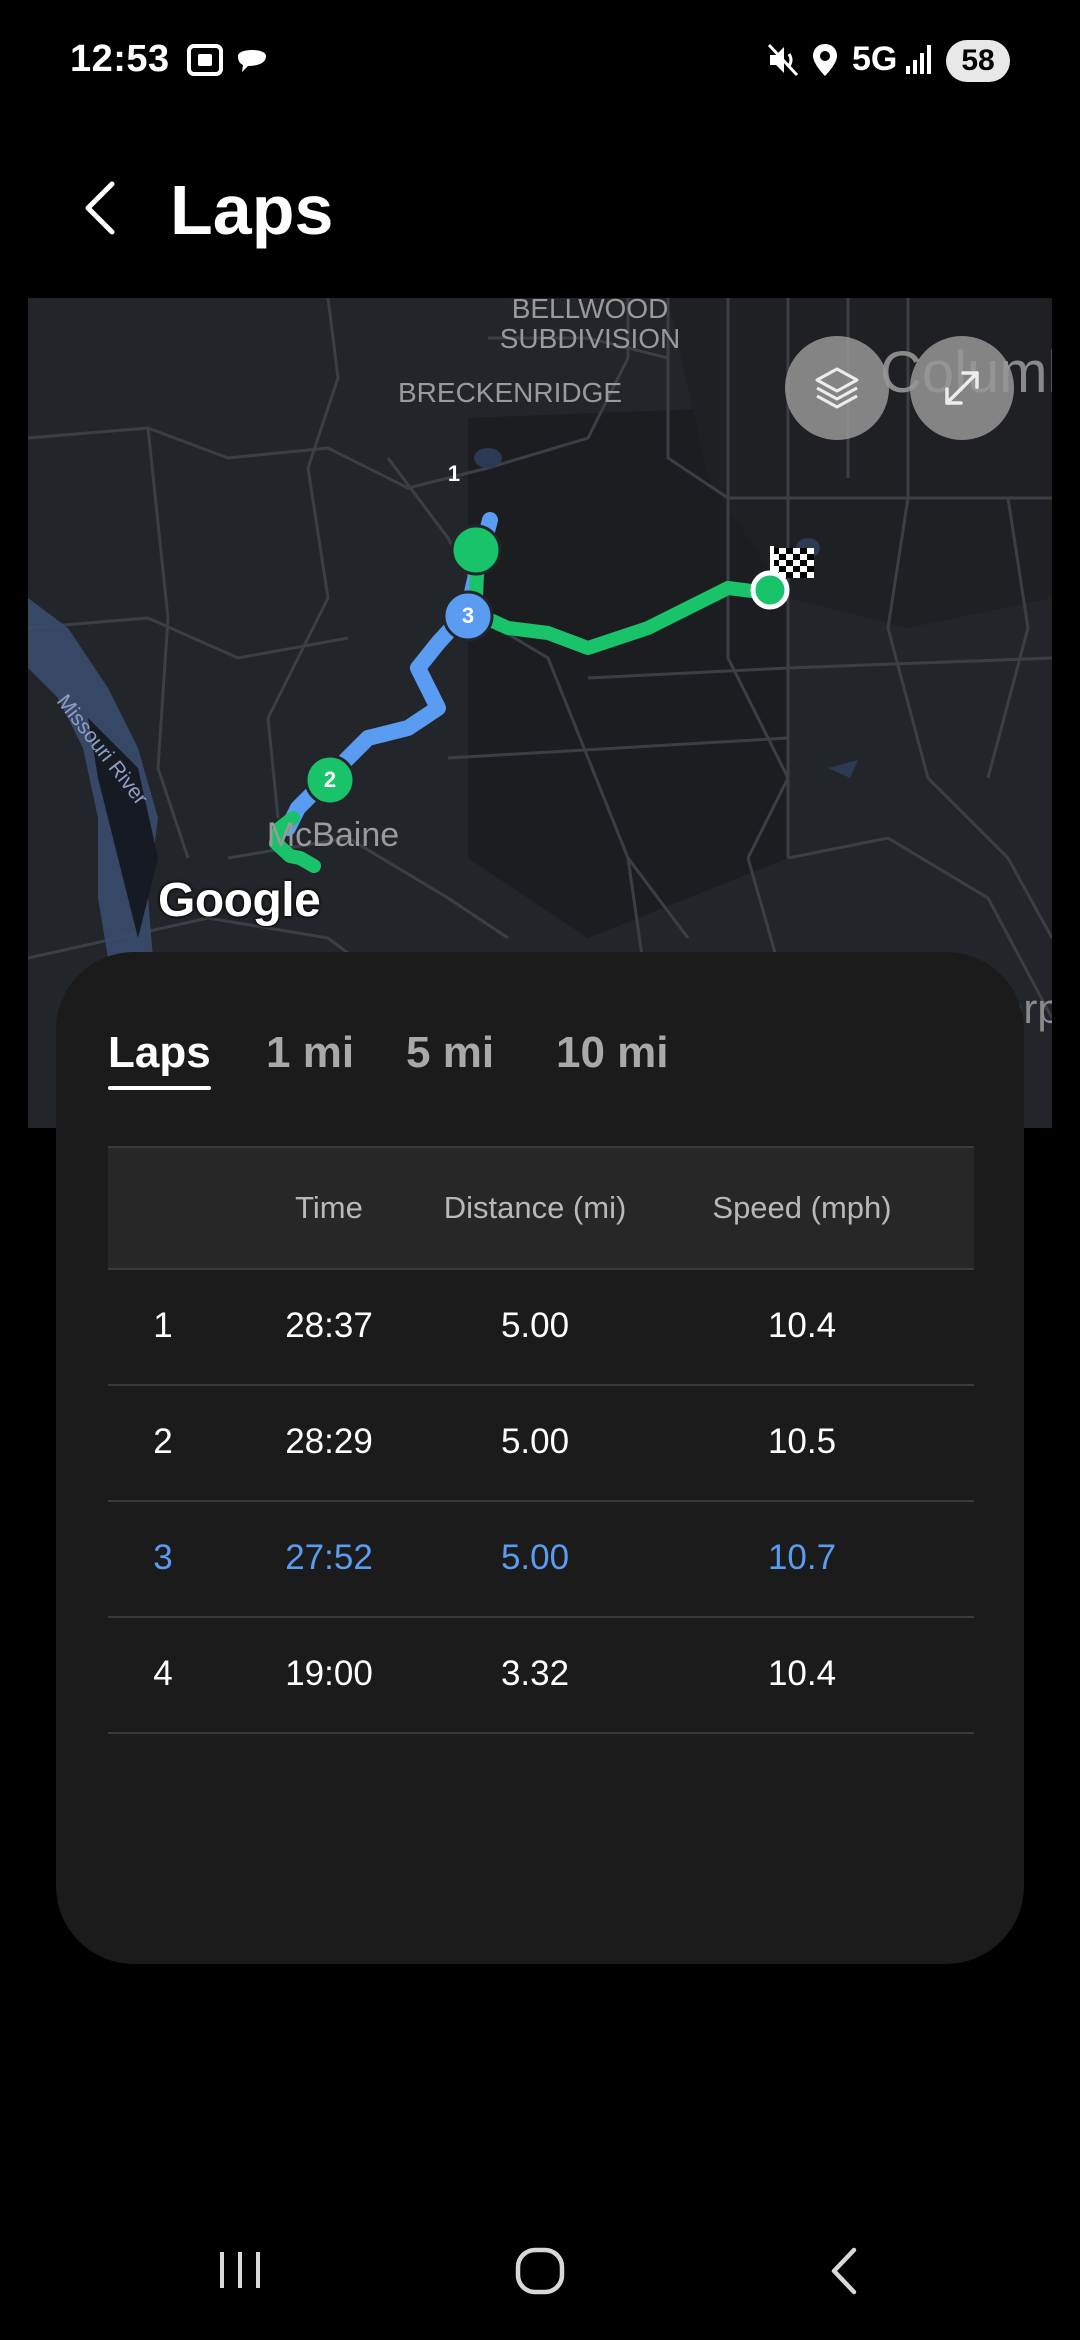 The width and height of the screenshot is (1080, 2340). Describe the element at coordinates (163, 1208) in the screenshot. I see `header-lap` at that location.